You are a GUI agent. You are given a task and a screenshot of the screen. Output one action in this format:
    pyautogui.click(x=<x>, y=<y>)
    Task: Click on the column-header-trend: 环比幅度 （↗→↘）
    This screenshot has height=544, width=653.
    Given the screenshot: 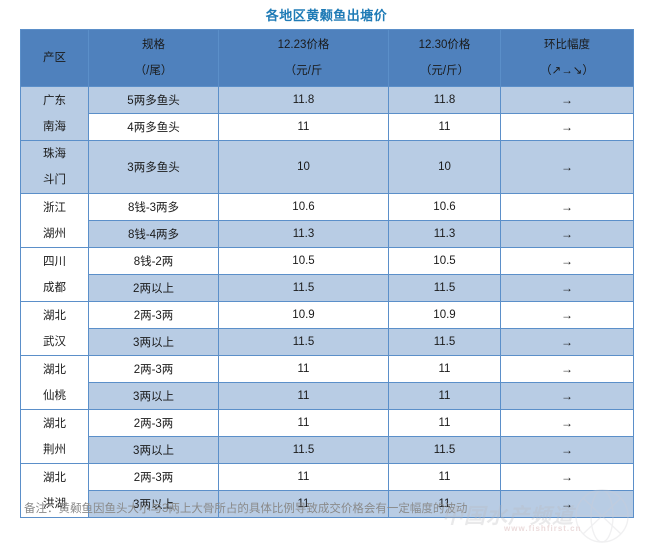 What is the action you would take?
    pyautogui.click(x=567, y=58)
    